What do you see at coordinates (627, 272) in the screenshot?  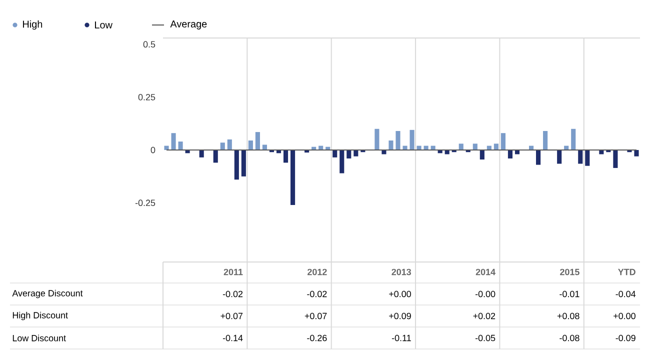 I see `text: YTD` at bounding box center [627, 272].